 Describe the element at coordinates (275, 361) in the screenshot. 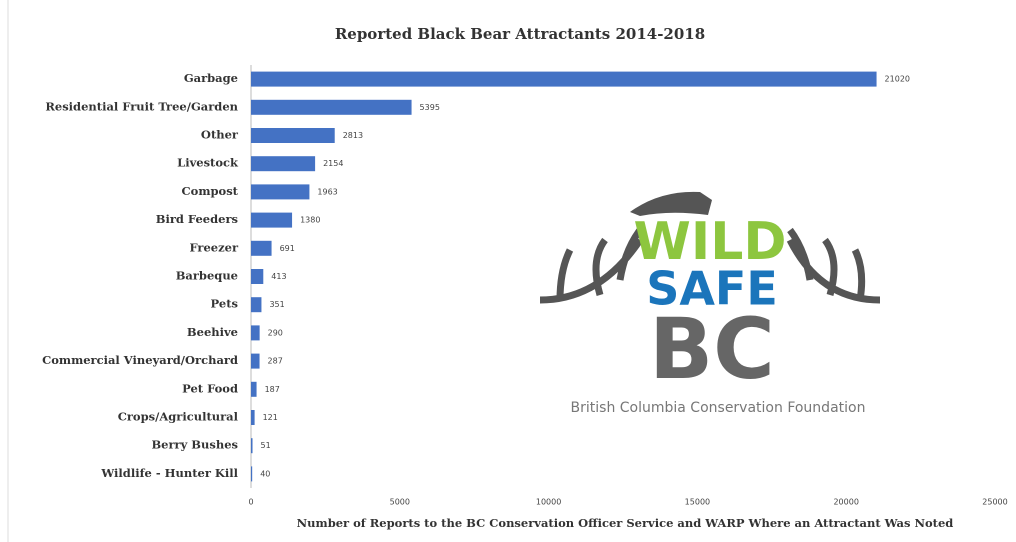

I see `value-label: 287` at that location.